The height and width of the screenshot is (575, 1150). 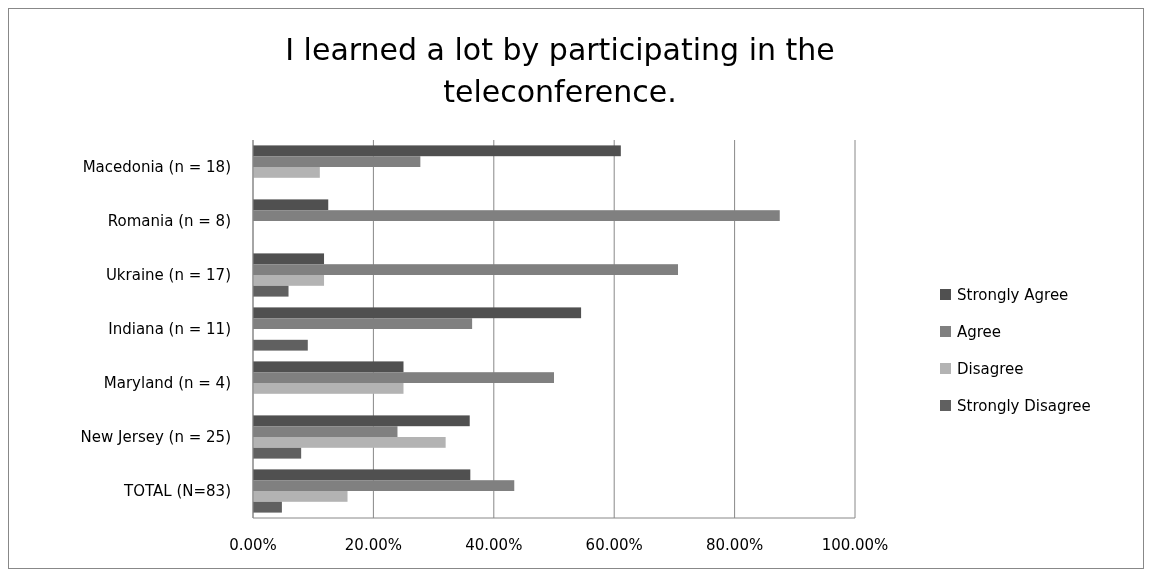 What do you see at coordinates (167, 383) in the screenshot?
I see `y-tick-label: Maryland (n = 4)` at bounding box center [167, 383].